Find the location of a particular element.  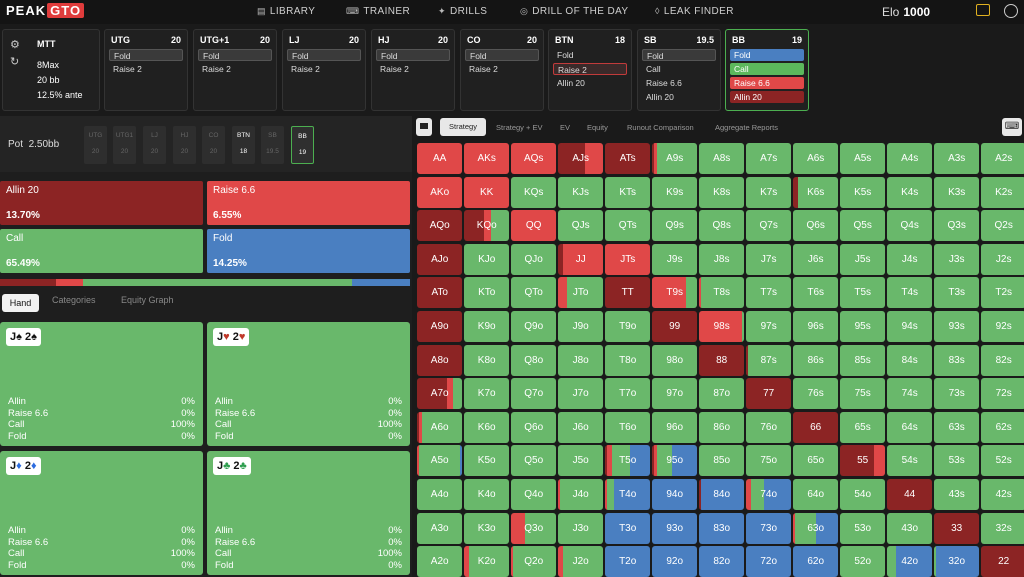

hand-cell-66: 66 is located at coordinates (816, 427).